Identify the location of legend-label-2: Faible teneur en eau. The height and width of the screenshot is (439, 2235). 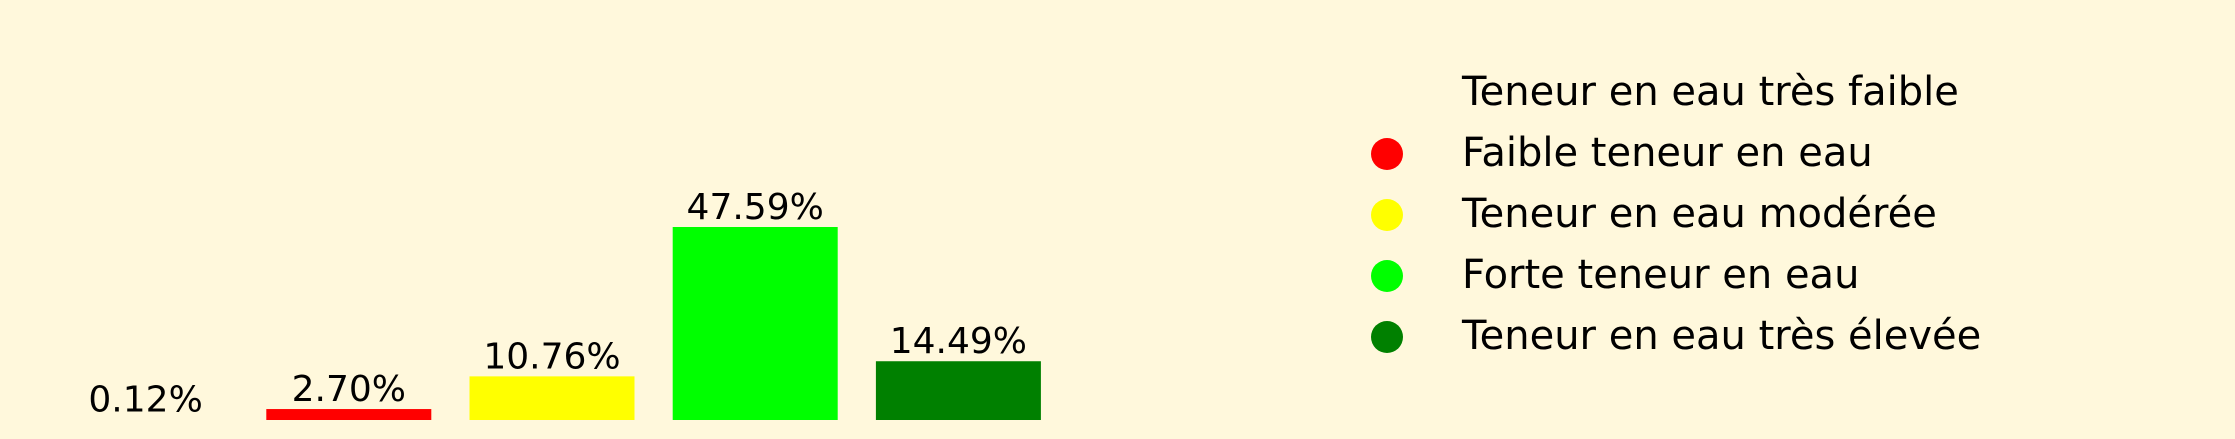
(1667, 153).